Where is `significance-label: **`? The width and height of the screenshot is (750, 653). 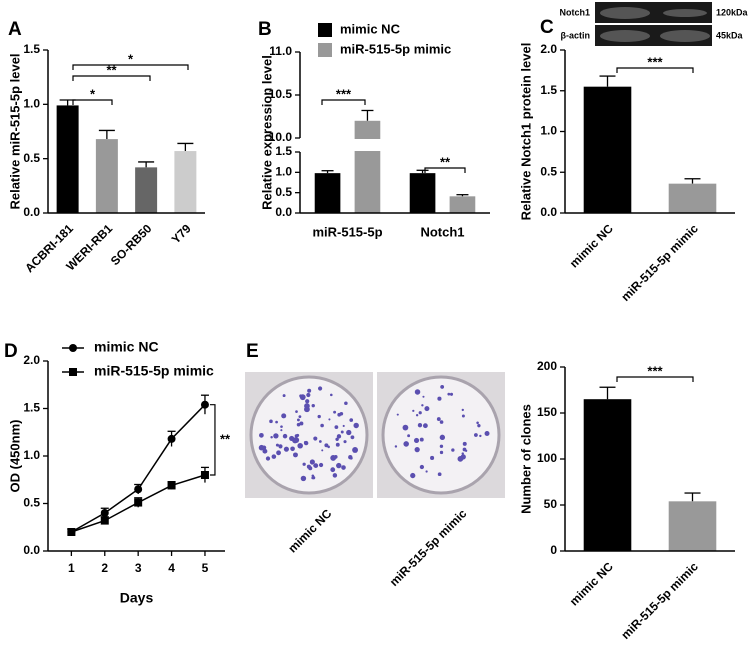 significance-label: ** is located at coordinates (445, 161).